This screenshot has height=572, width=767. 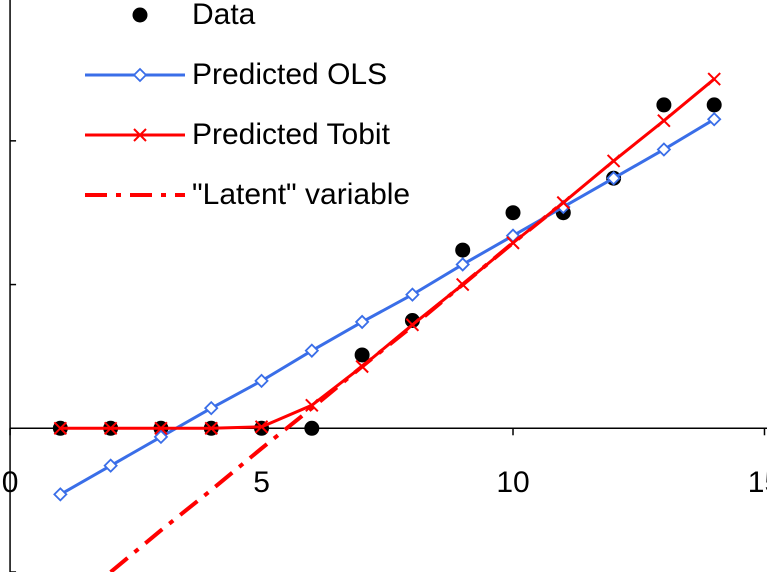 I want to click on legend-label: Predicted OLS, so click(x=289, y=74).